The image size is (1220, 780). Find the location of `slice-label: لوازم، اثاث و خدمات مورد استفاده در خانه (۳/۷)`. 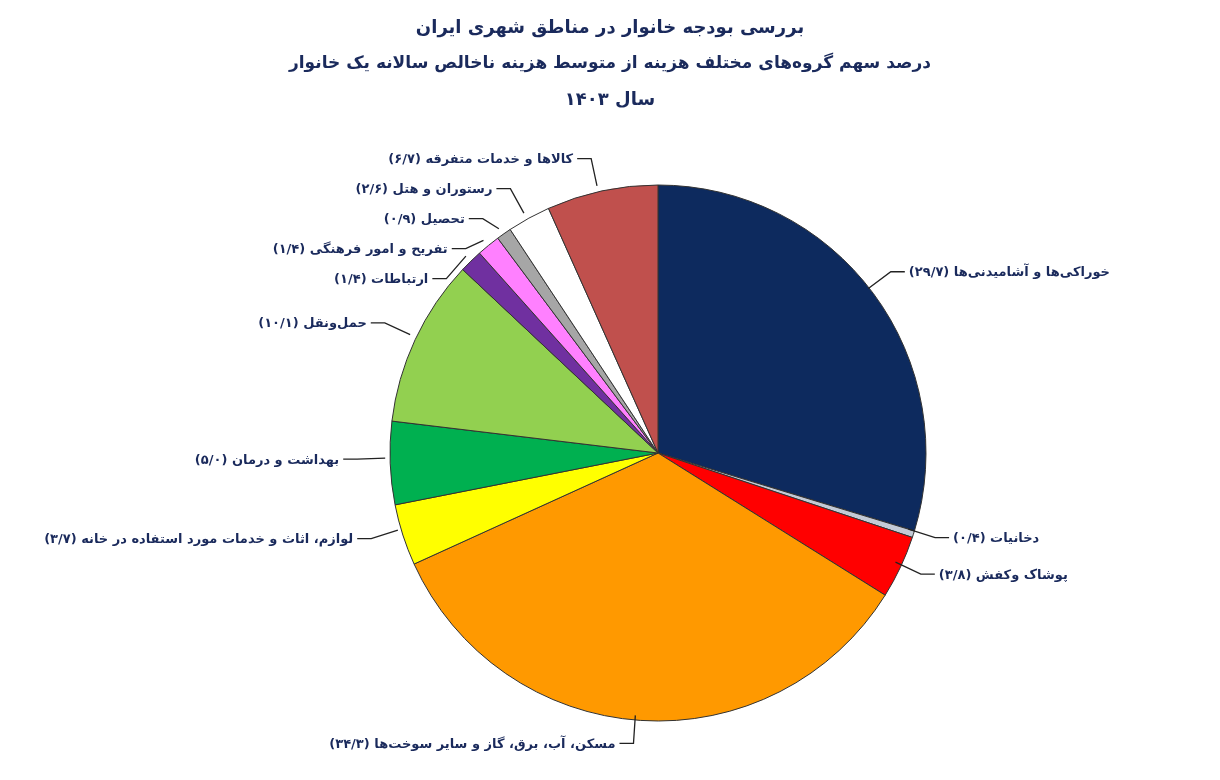

slice-label: لوازم، اثاث و خدمات مورد استفاده در خانه (۳/۷) is located at coordinates (199, 539).